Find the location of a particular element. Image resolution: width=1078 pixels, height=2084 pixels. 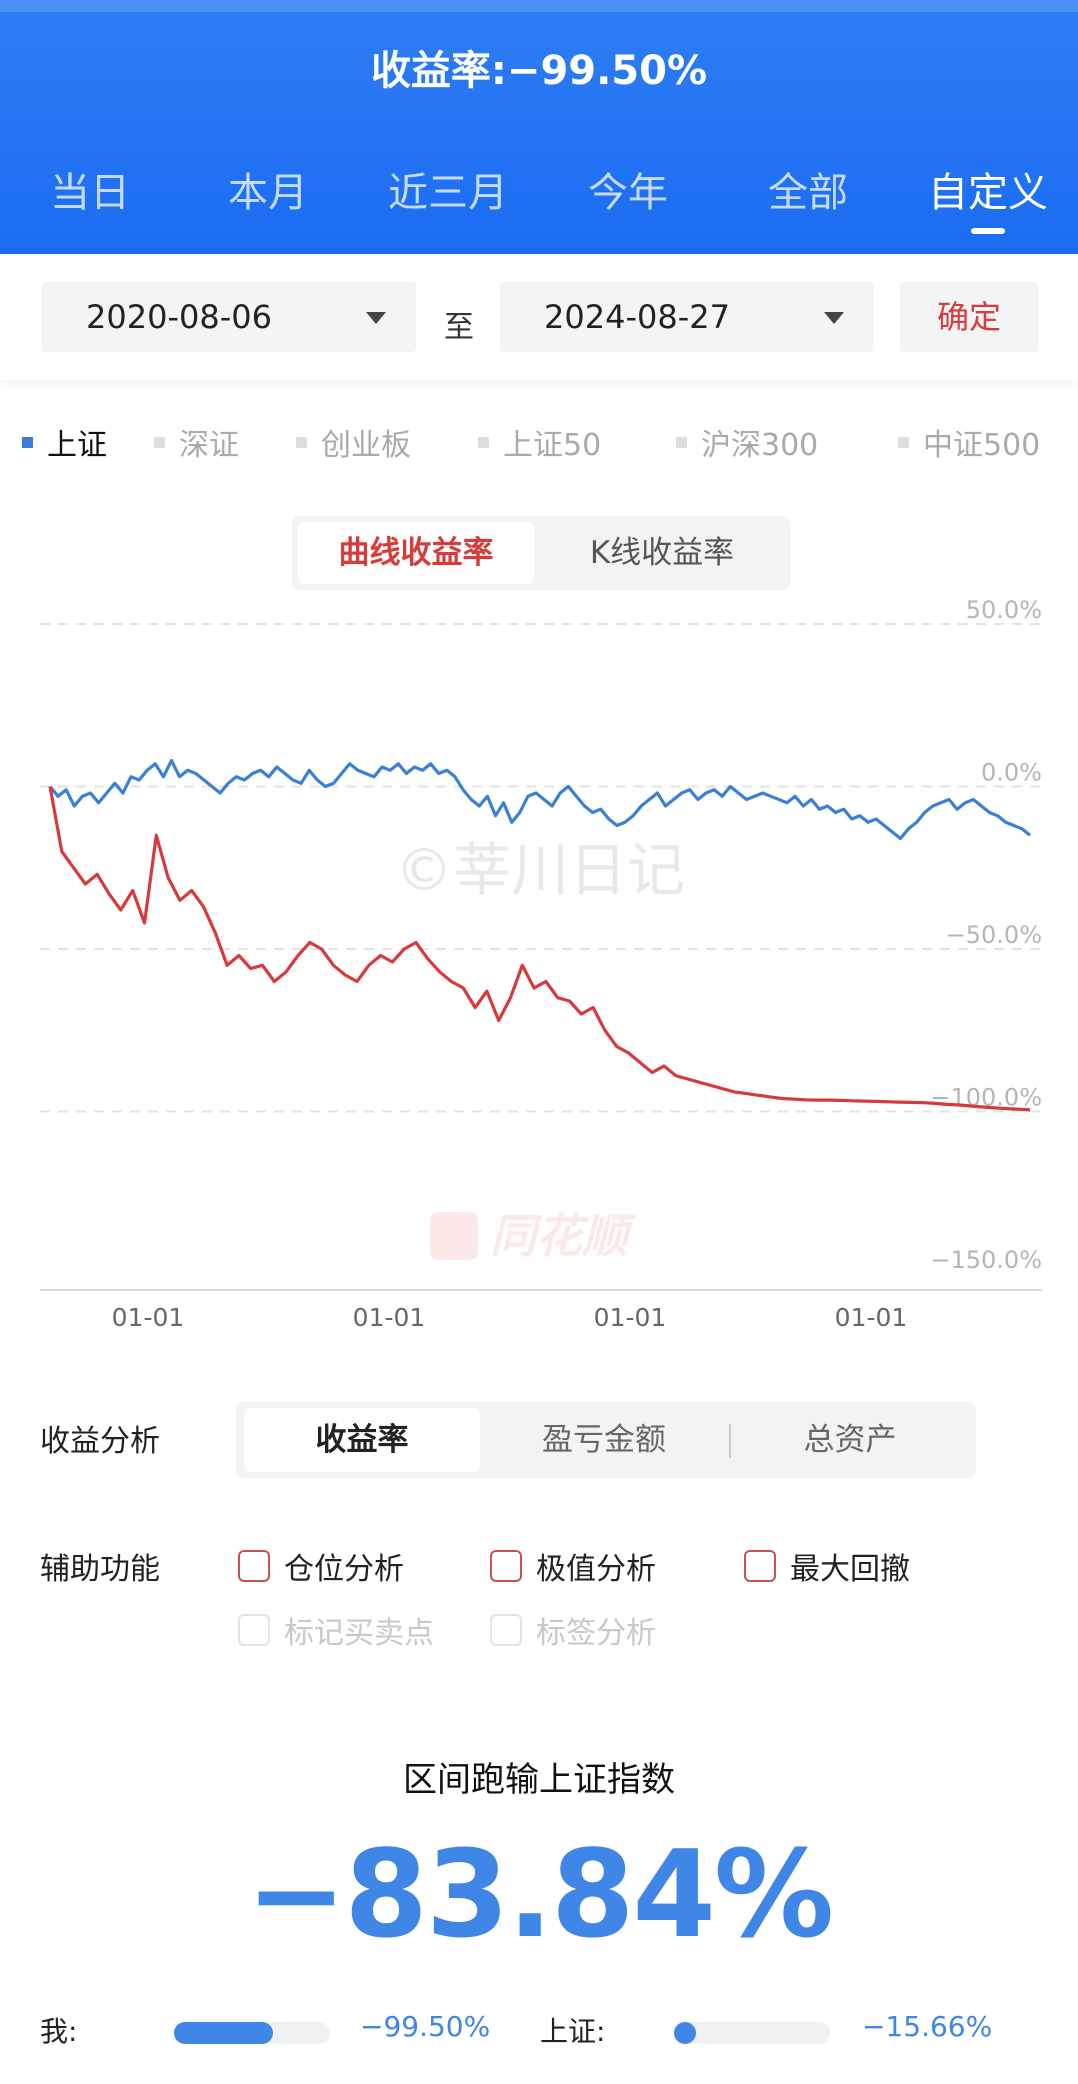

end-date-value: 2024-08-27 is located at coordinates (637, 317).